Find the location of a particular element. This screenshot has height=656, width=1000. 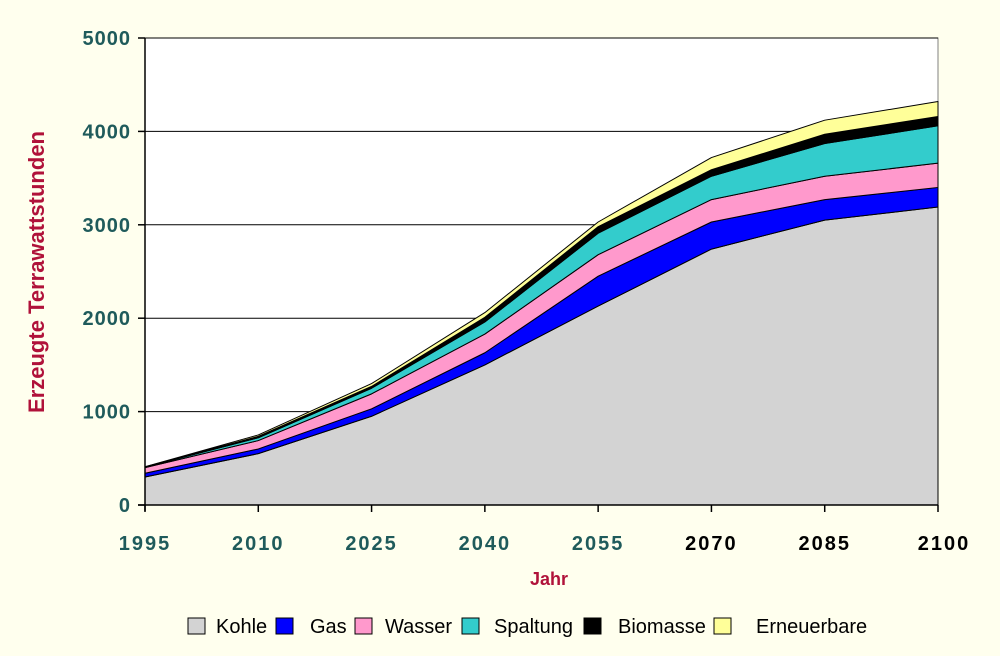

x-axis-title: Jahr is located at coordinates (549, 579).